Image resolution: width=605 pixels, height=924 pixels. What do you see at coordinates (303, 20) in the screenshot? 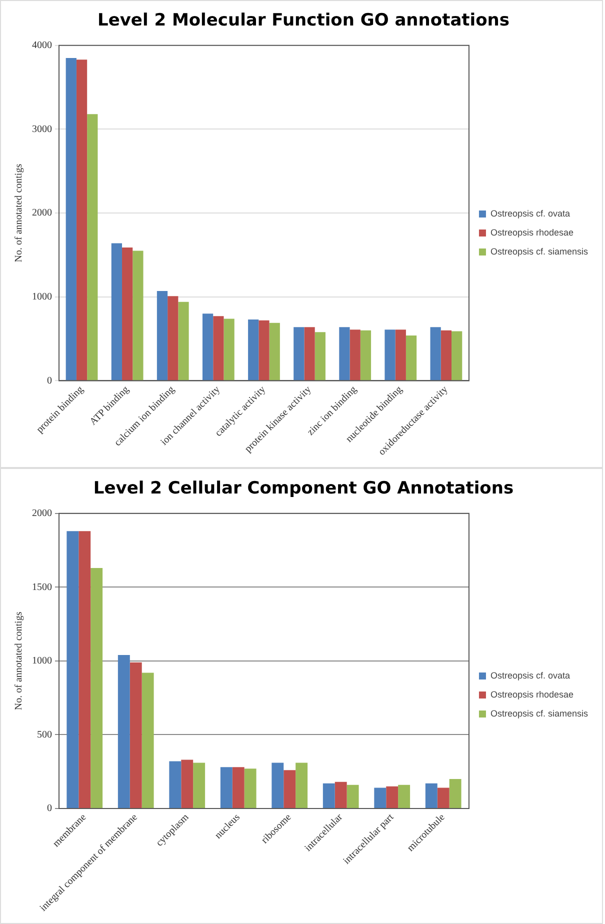
I see `chart-title: Level 2 Molecular Function GO annotations` at bounding box center [303, 20].